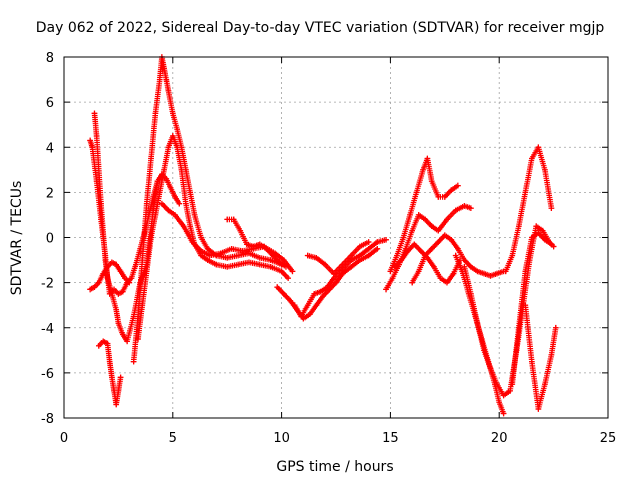 This screenshot has height=480, width=640. Describe the element at coordinates (499, 438) in the screenshot. I see `x-tick-label: 20` at that location.